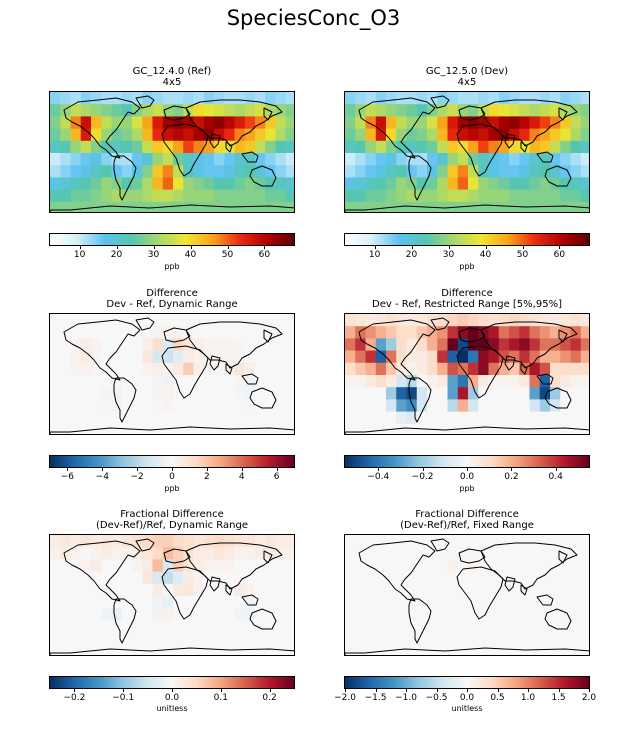  Describe the element at coordinates (277, 469) in the screenshot. I see `colorbar-tick` at that location.